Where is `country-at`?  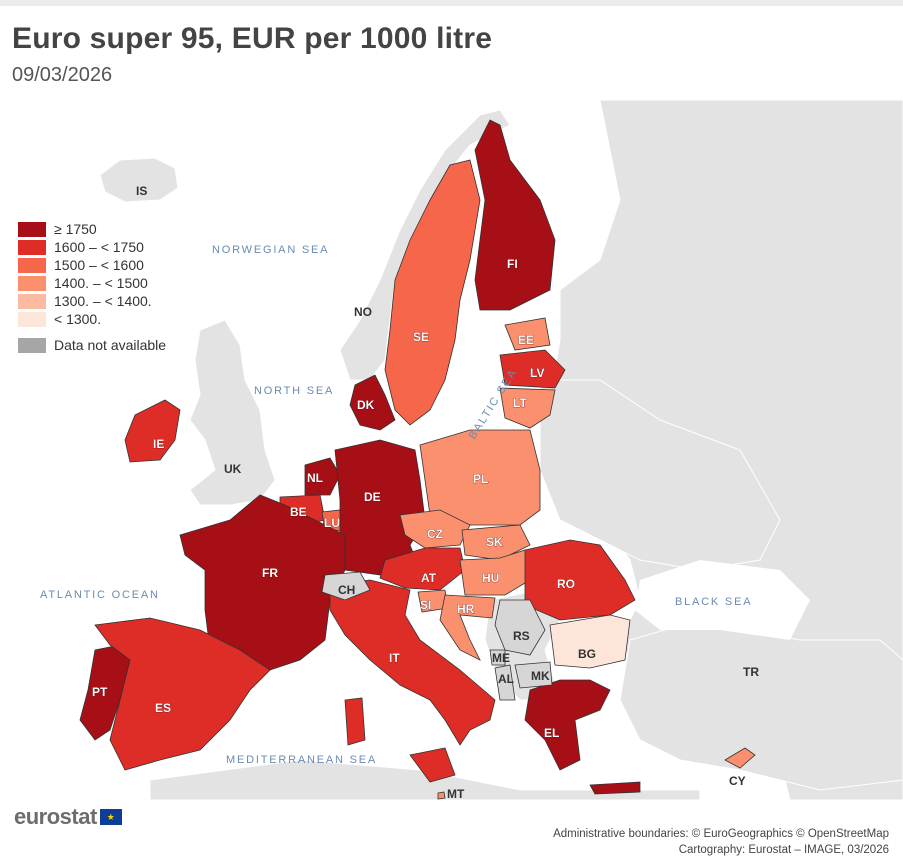
country-at is located at coordinates (422, 569).